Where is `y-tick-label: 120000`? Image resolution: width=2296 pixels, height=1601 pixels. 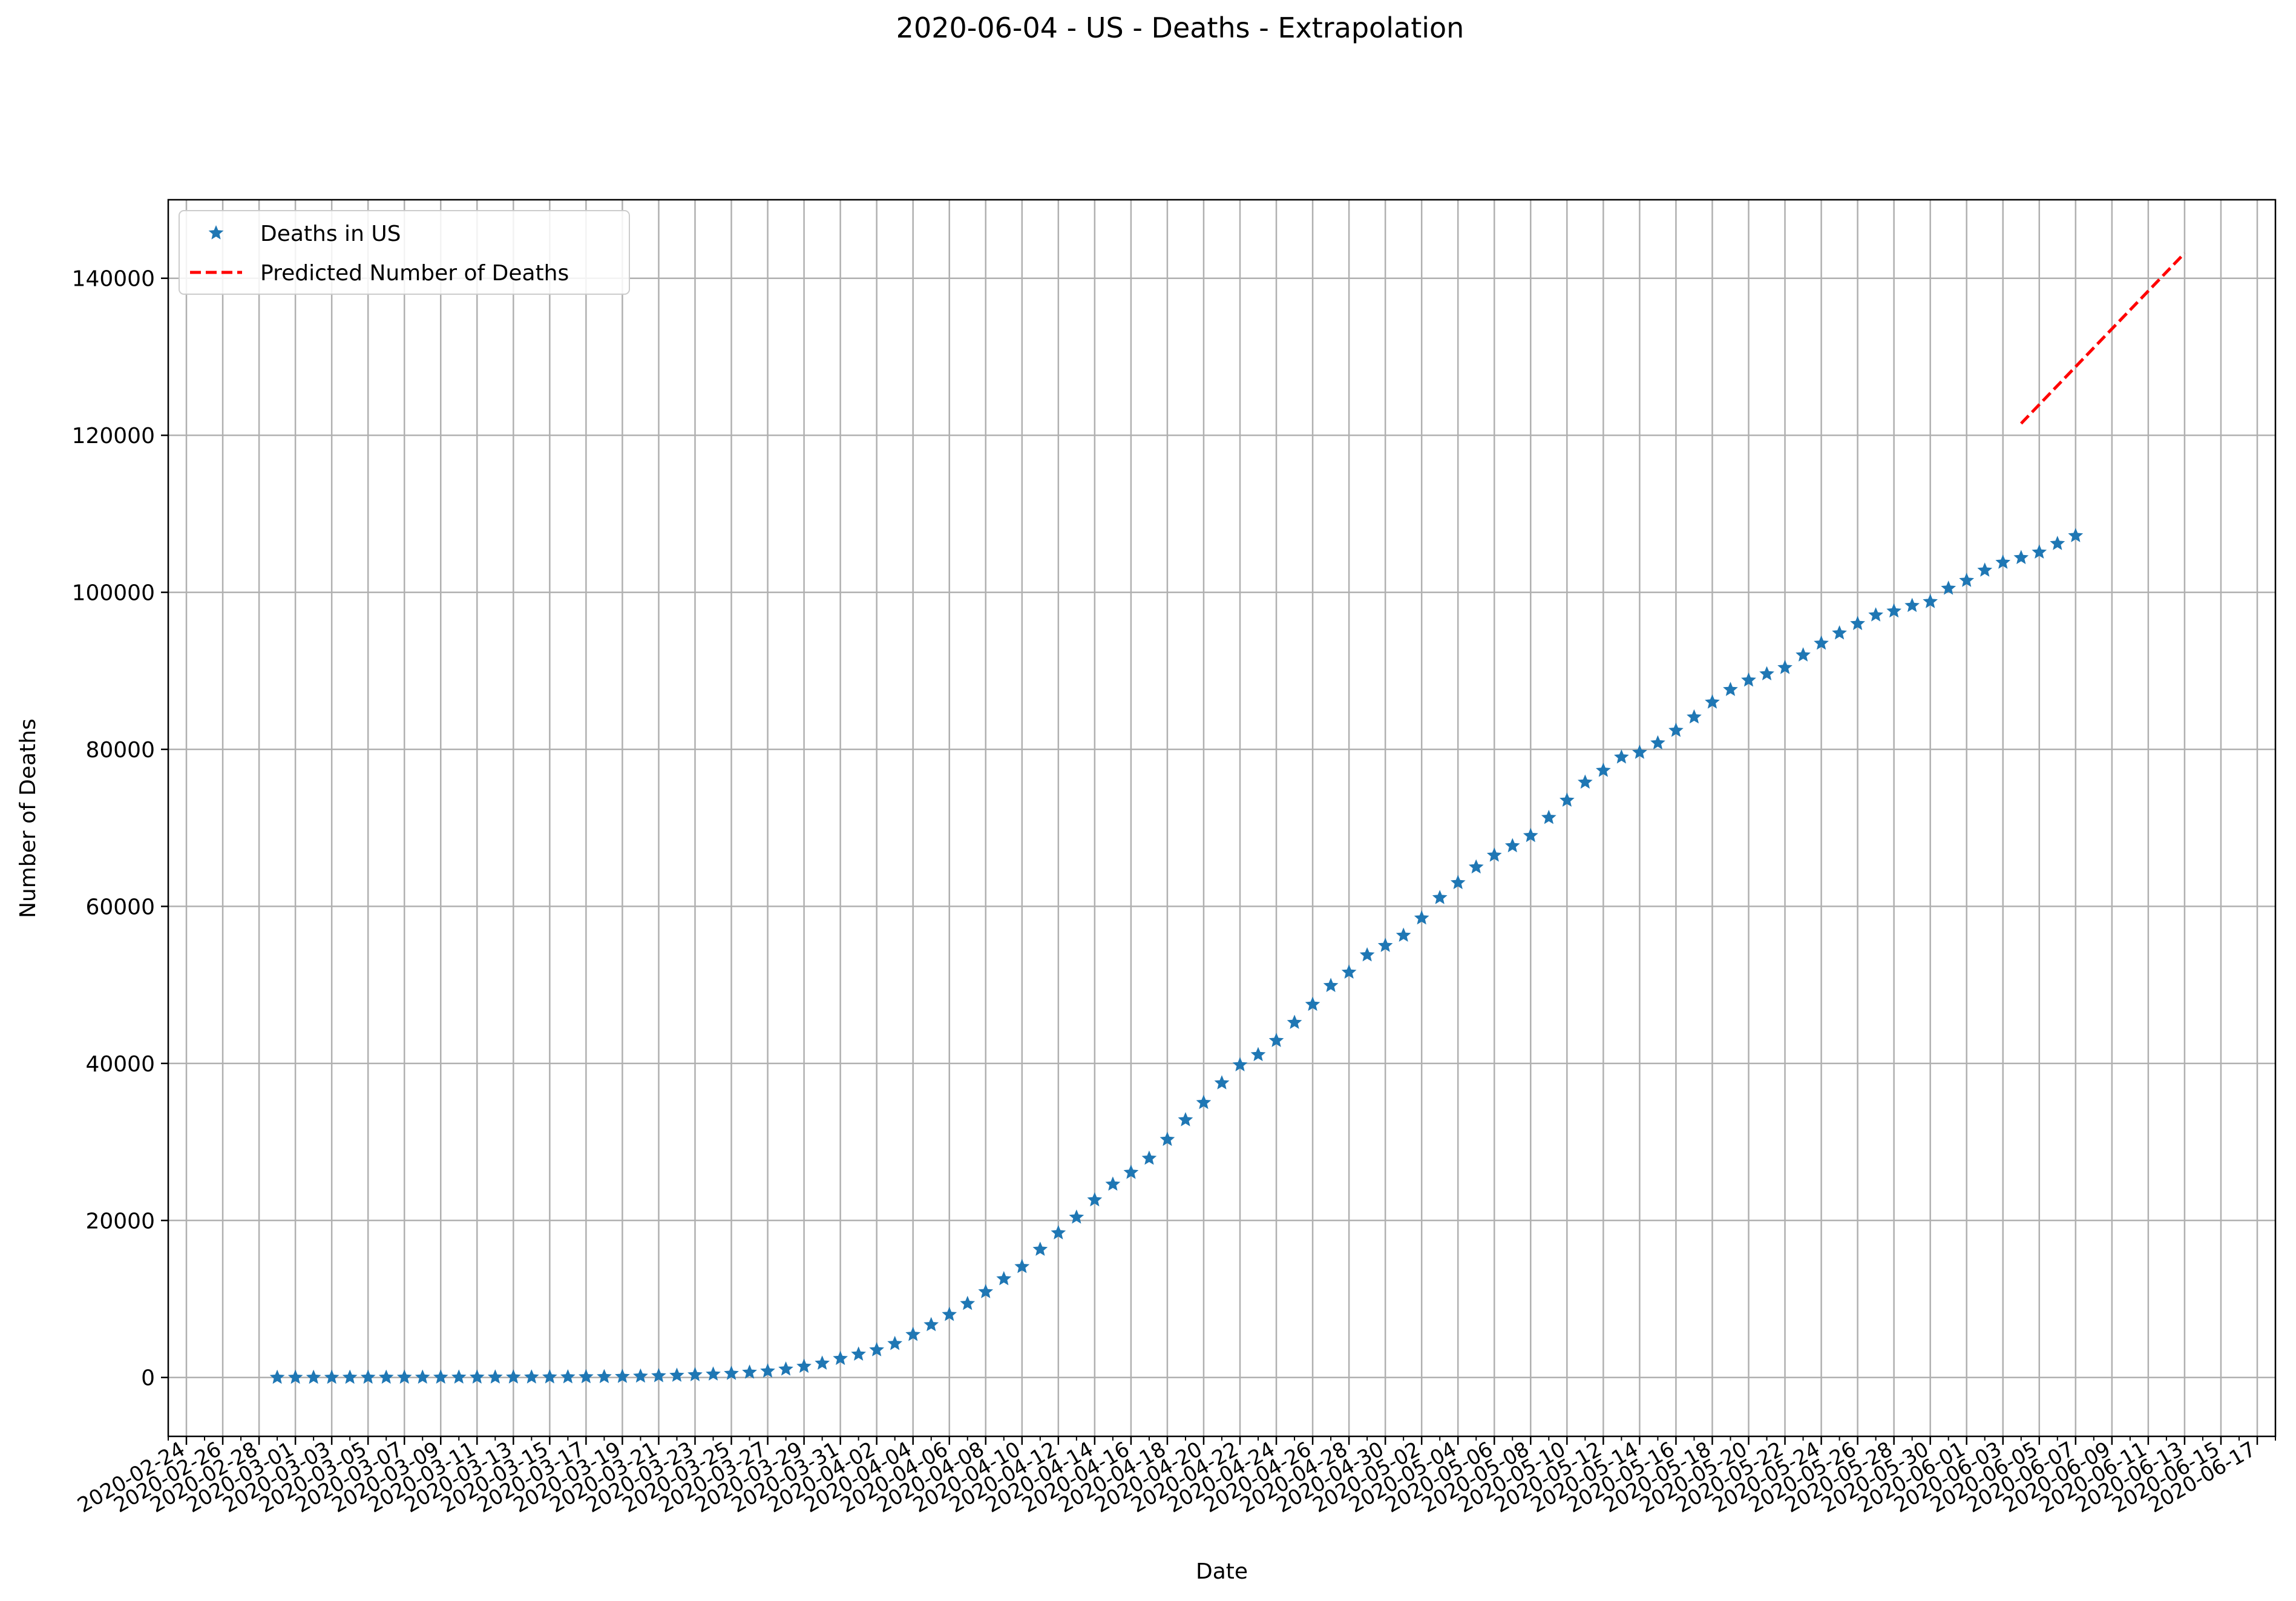
y-tick-label: 120000 is located at coordinates (113, 436).